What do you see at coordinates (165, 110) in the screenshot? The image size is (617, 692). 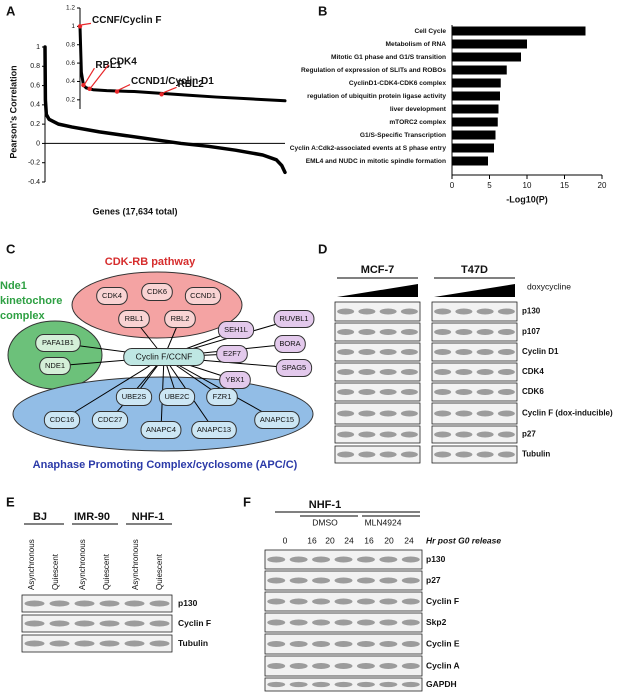 I see `data-line` at bounding box center [165, 110].